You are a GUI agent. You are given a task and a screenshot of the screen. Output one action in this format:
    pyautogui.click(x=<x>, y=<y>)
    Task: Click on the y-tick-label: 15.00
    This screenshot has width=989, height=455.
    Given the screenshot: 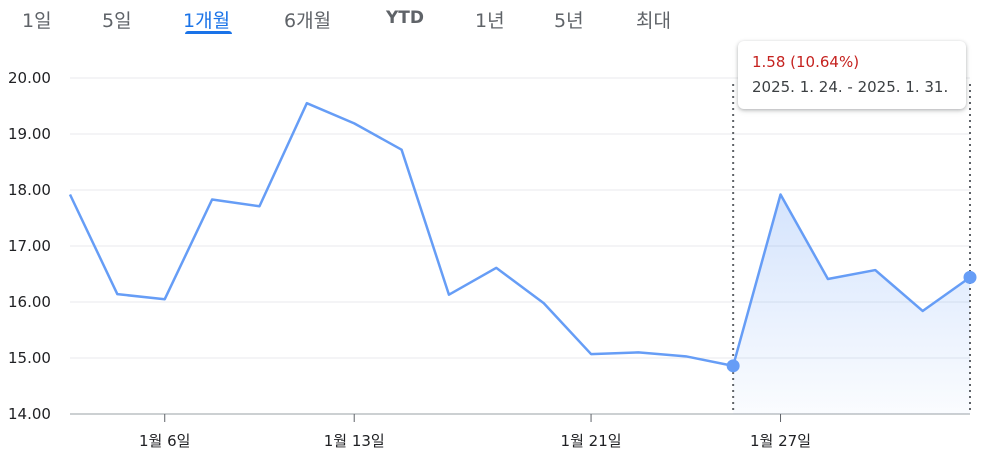 What is the action you would take?
    pyautogui.click(x=29, y=358)
    